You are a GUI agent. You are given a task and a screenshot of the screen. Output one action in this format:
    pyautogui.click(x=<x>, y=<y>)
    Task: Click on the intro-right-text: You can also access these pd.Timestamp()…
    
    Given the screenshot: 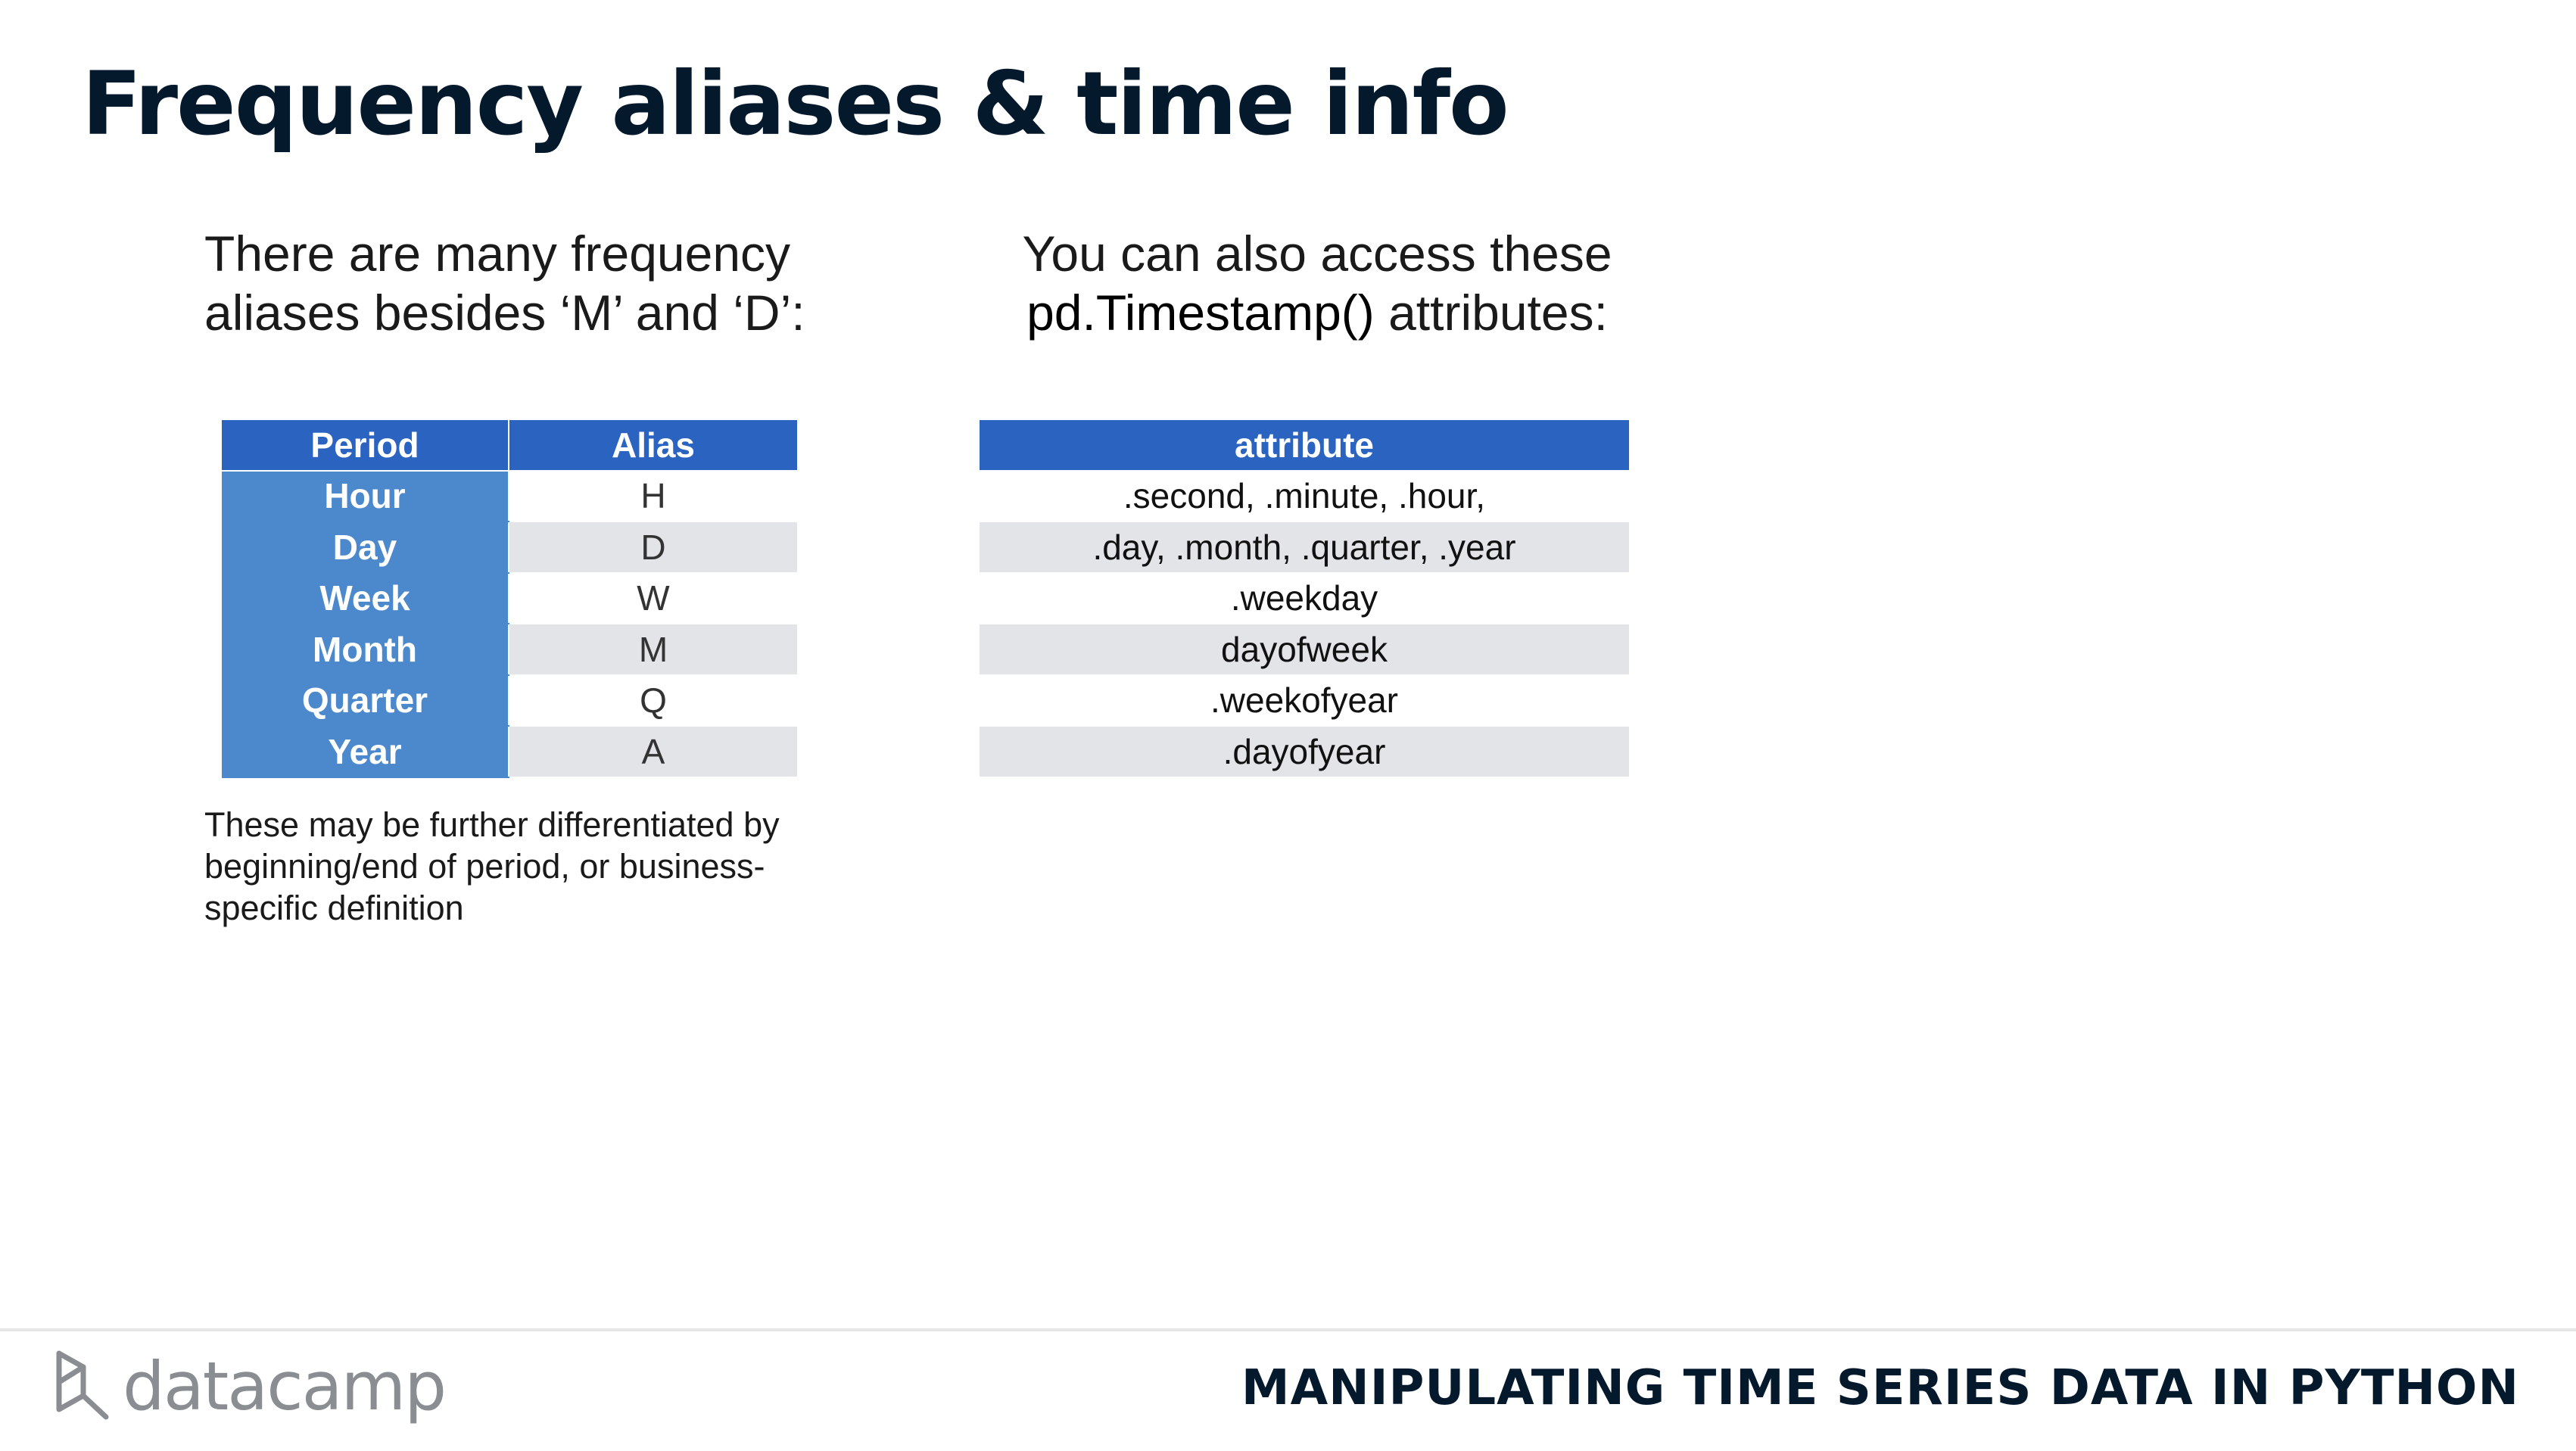 What is the action you would take?
    pyautogui.click(x=1317, y=283)
    